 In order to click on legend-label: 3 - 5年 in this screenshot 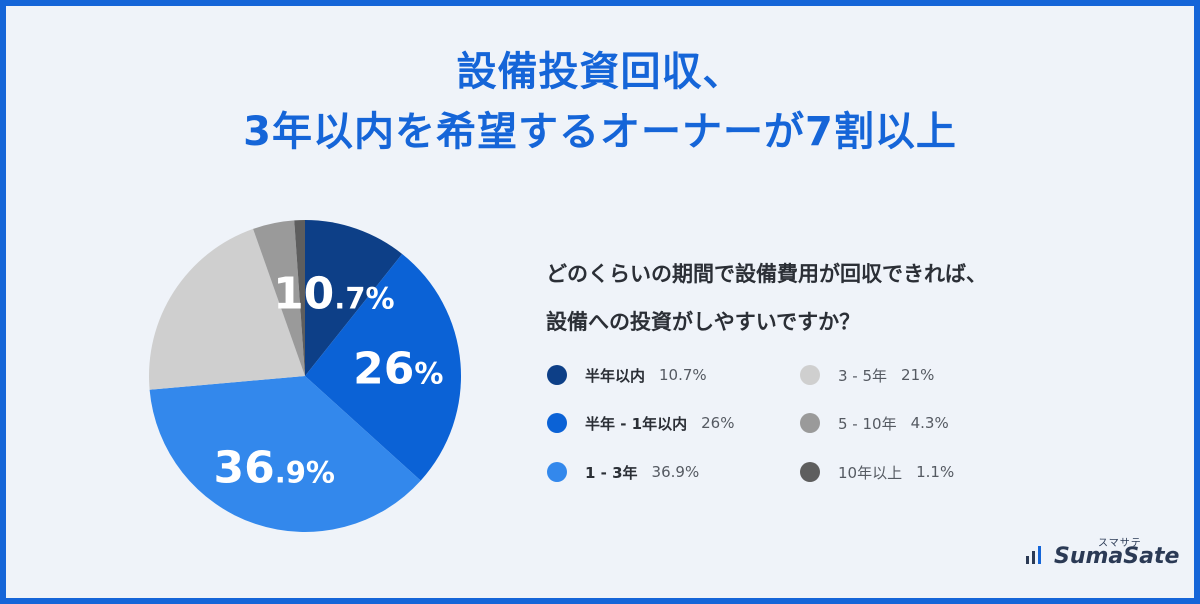, I will do `click(863, 375)`.